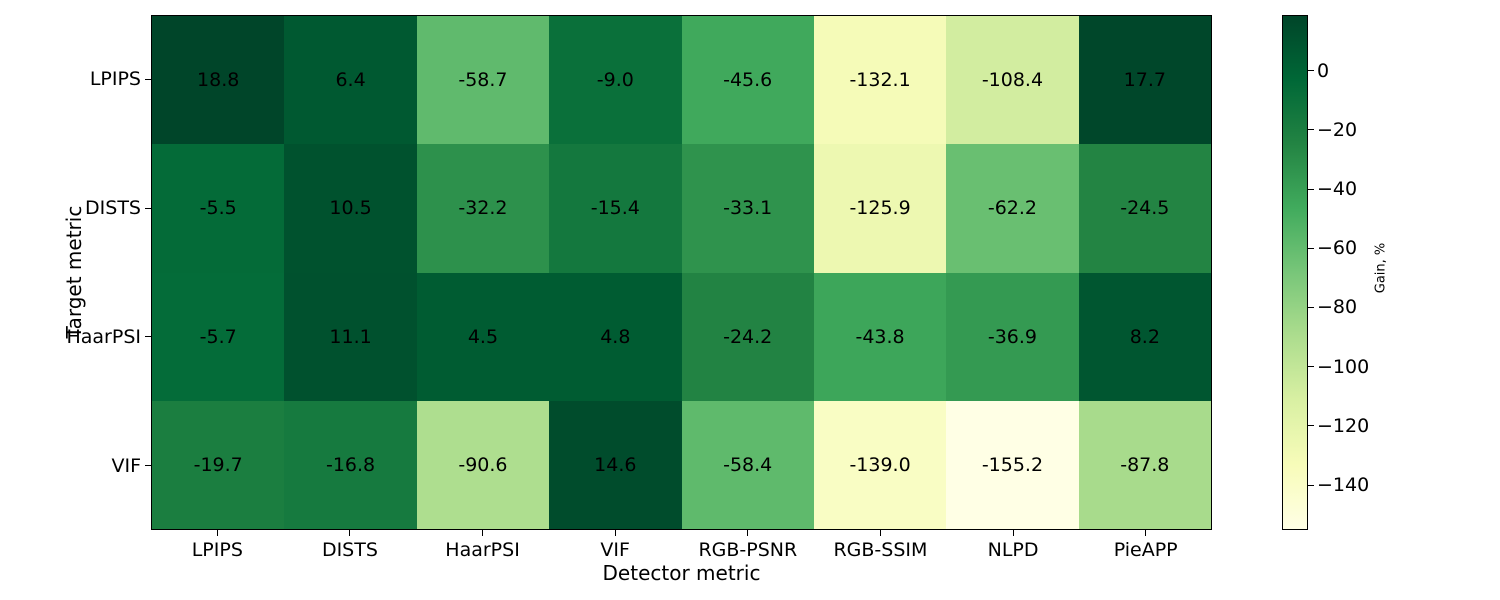 The width and height of the screenshot is (1500, 600). Describe the element at coordinates (880, 80) in the screenshot. I see `heatmap-cell-LPIPS-RGB-SSIM: -132.1` at that location.